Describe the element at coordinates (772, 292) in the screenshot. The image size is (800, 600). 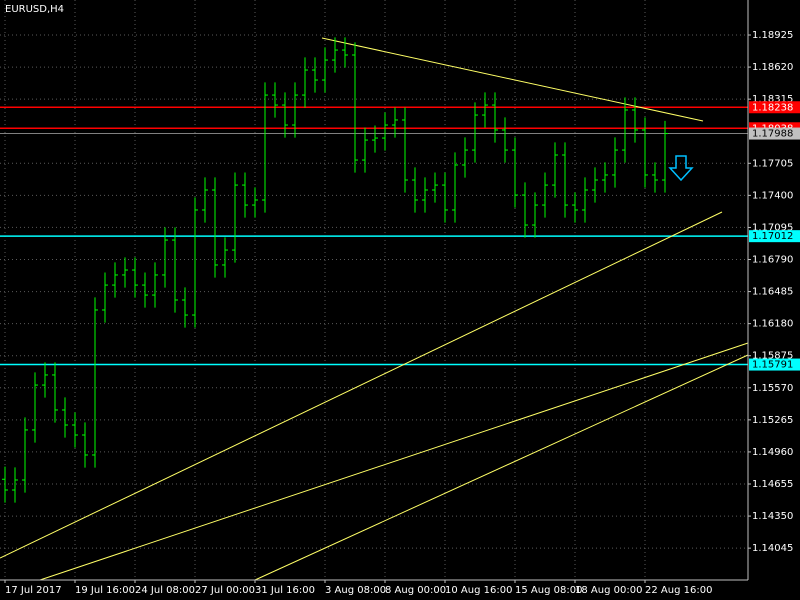
I see `y-tick-label: 1.16485` at that location.